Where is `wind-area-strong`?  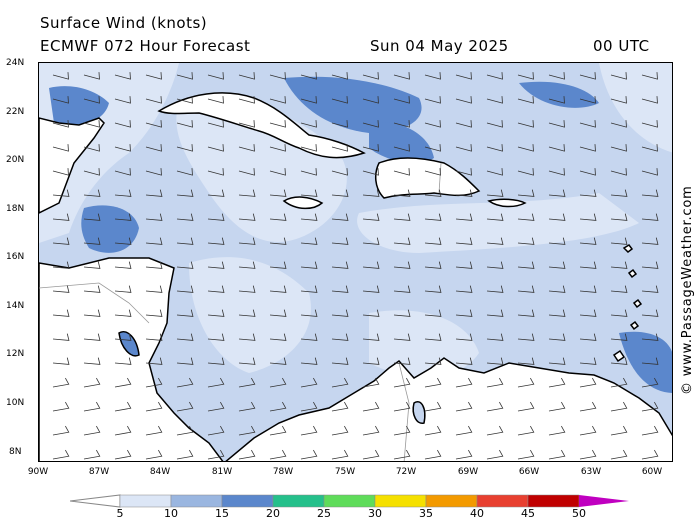 wind-area-strong is located at coordinates (401, 143).